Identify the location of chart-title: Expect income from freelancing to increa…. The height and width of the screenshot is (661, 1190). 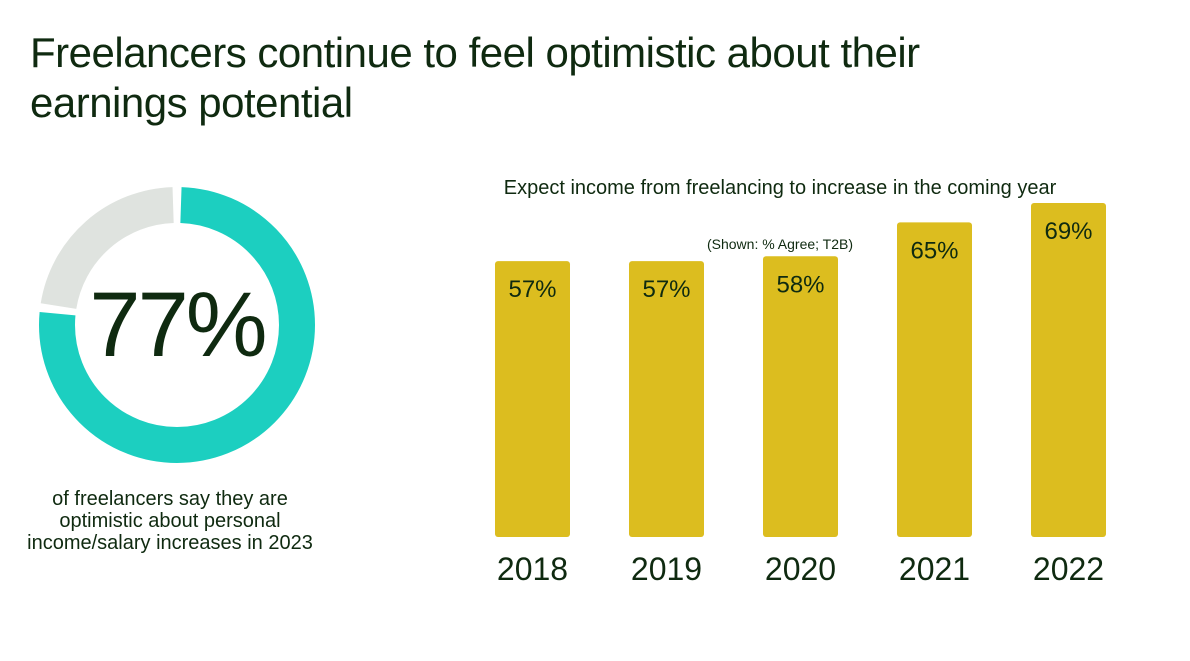
(780, 188).